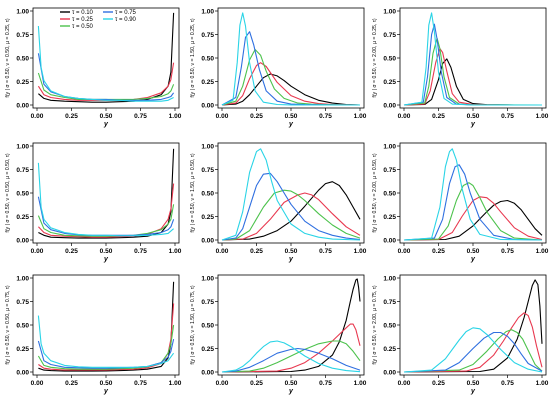  I want to click on panel-0-0-xlabel: y, so click(106, 124).